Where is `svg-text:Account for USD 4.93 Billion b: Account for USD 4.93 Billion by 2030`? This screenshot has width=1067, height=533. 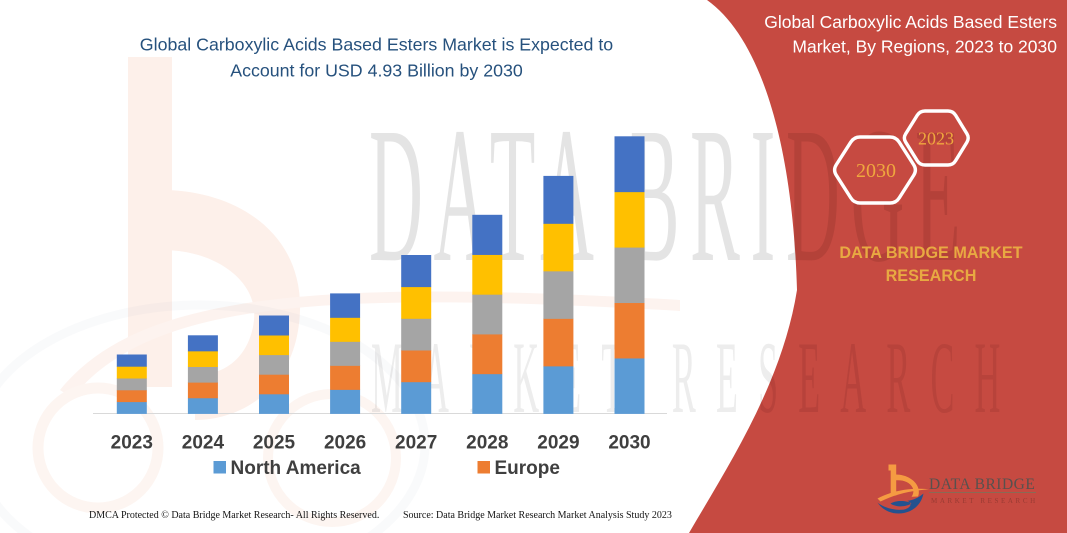 svg-text:Account for USD 4.93 Billion b: Account for USD 4.93 Billion by 2030 is located at coordinates (376, 71).